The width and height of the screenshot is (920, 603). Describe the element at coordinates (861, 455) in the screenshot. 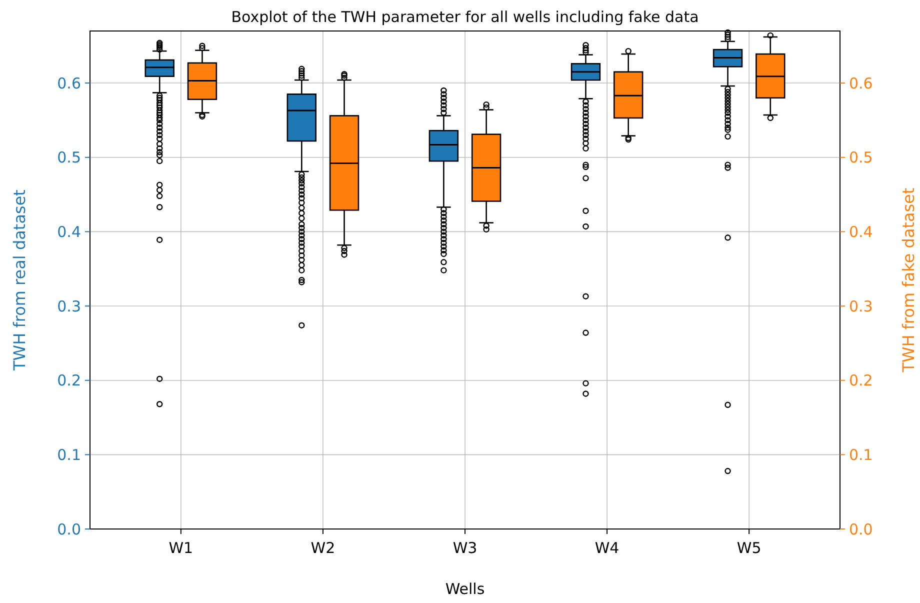

I see `y2-tick-label: 0.1` at that location.